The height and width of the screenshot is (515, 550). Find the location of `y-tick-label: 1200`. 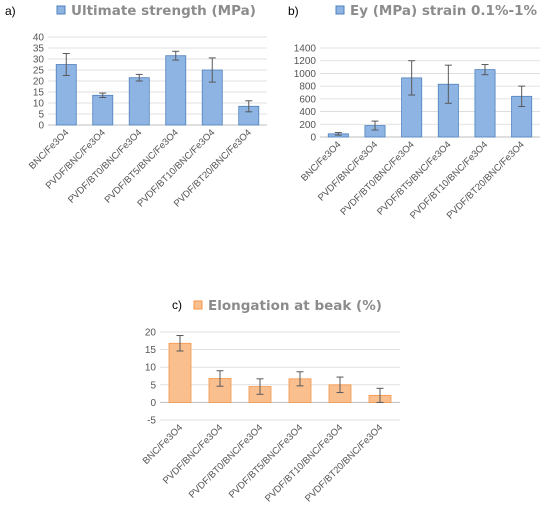

y-tick-label: 1200 is located at coordinates (305, 61).